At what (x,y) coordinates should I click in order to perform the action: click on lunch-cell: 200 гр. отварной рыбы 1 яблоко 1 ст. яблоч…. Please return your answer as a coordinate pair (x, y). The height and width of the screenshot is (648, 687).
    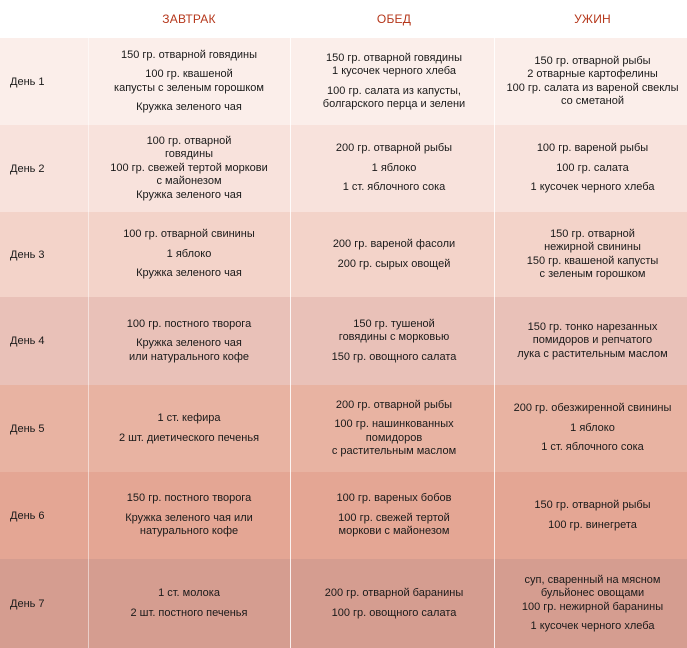
    Looking at the image, I should click on (394, 168).